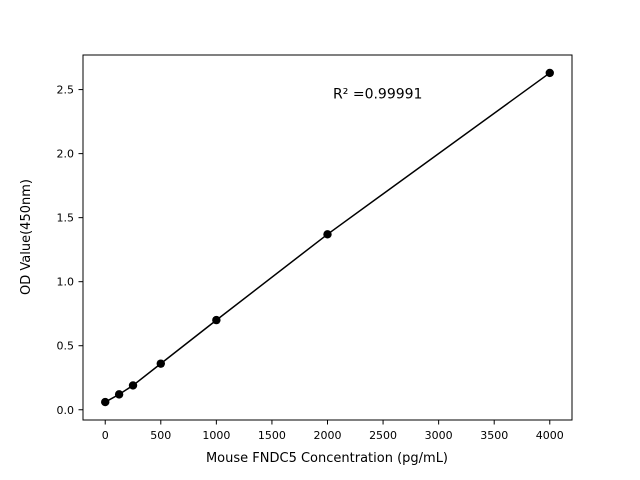  I want to click on x-tick-label: 1500, so click(272, 435).